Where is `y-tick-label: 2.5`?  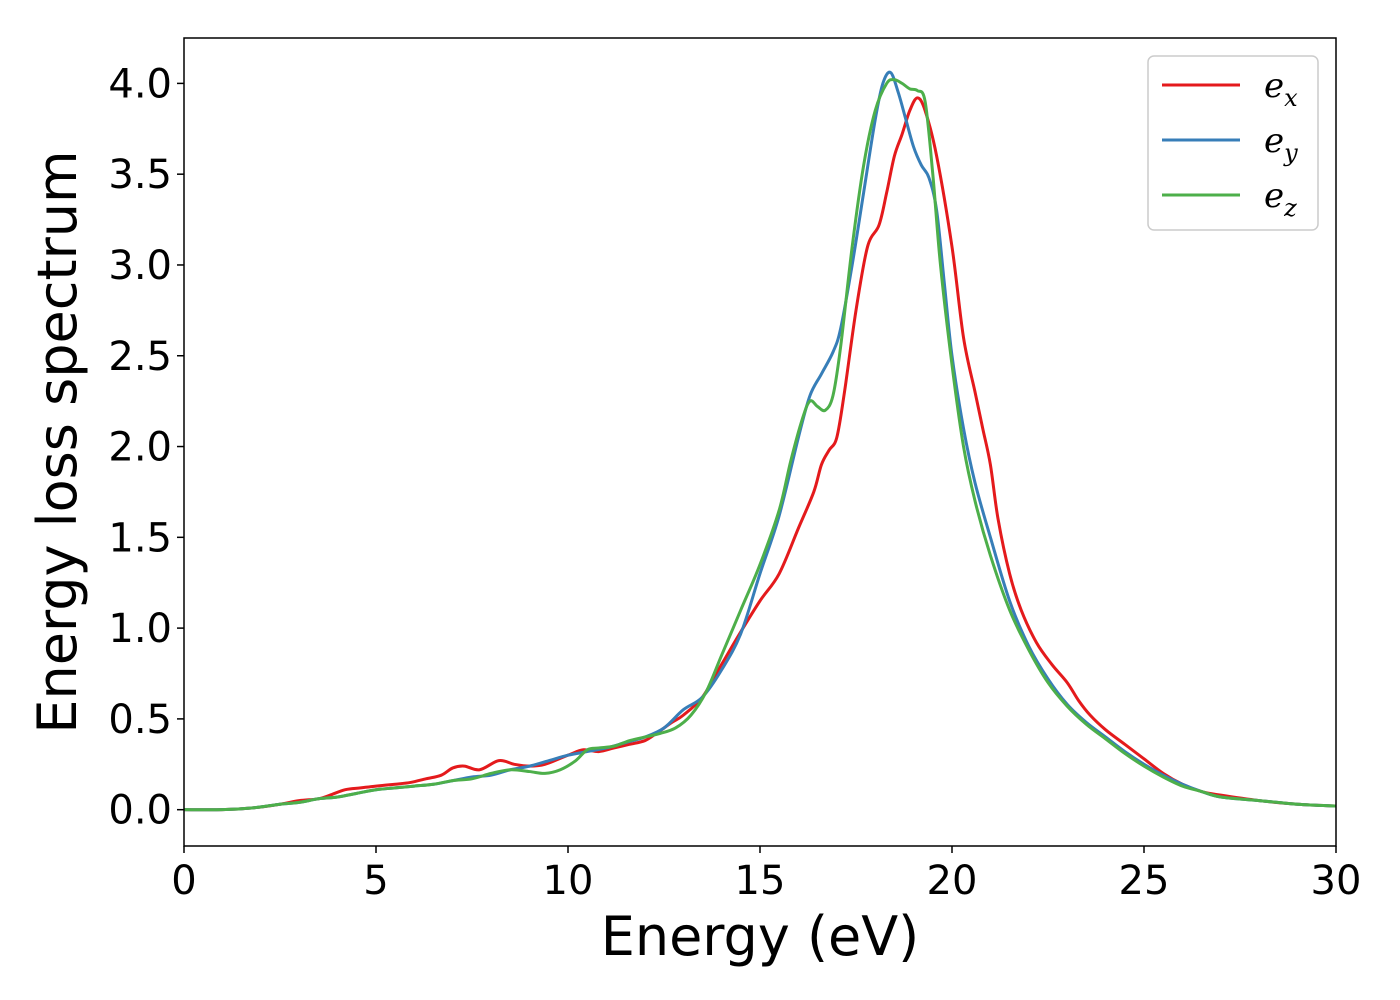 y-tick-label: 2.5 is located at coordinates (140, 357).